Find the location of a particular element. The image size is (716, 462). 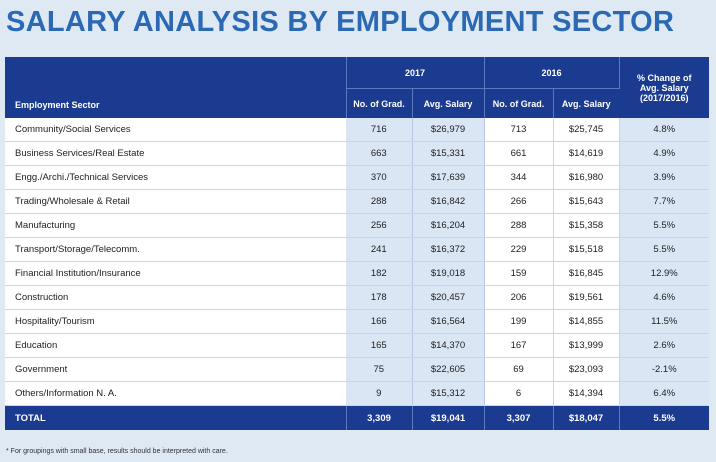

table-row: Manufacturing 256 $16,204 288 $15,358 5.5% is located at coordinates (357, 225).